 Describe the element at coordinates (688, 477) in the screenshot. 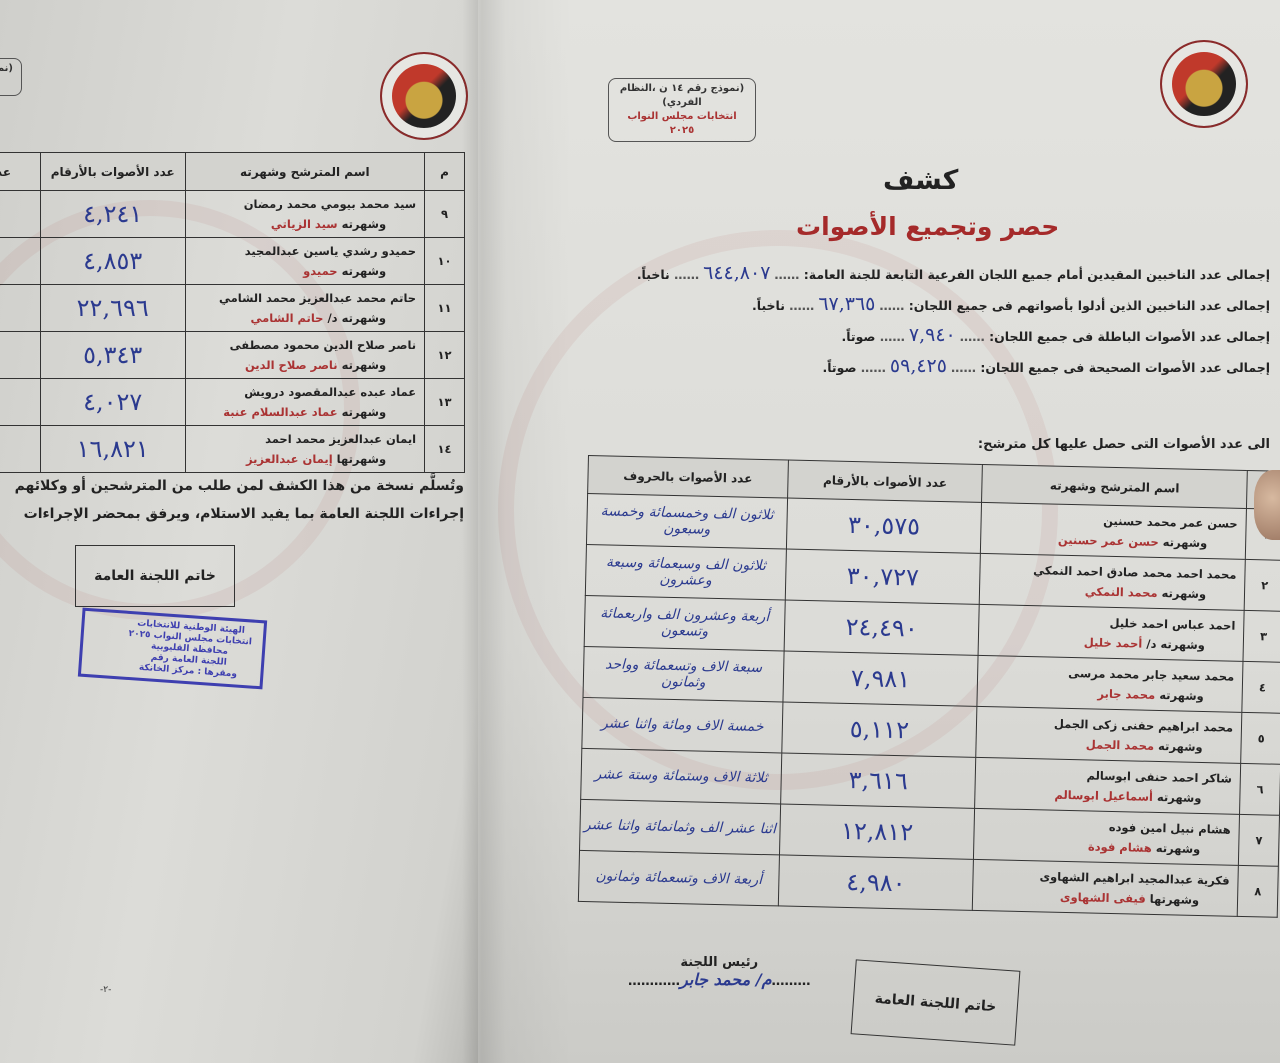

I see `header-words: عدد الأصوات بالحروف` at that location.